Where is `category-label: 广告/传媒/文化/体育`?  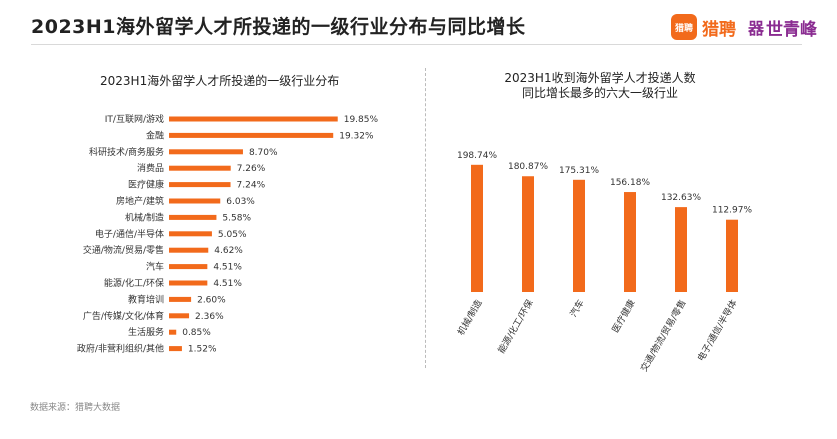 category-label: 广告/传媒/文化/体育 is located at coordinates (123, 316).